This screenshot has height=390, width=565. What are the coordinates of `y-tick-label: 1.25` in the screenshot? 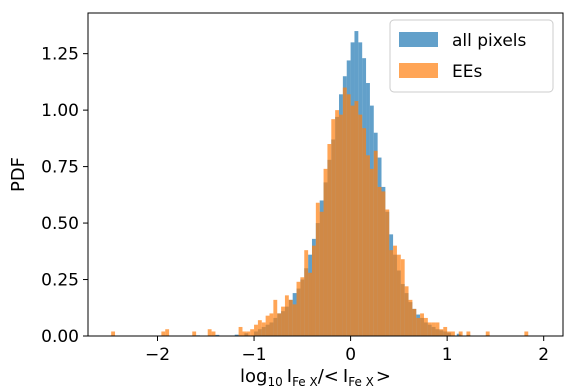 It's located at (60, 55).